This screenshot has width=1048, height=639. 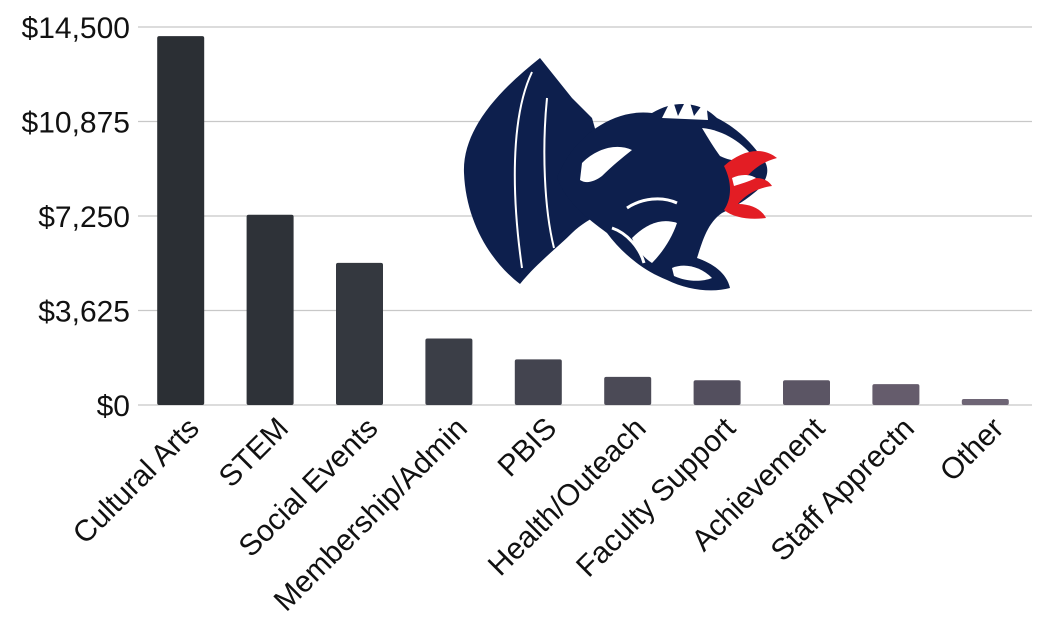 What do you see at coordinates (136, 481) in the screenshot?
I see `x-category-label: Cultural Arts` at bounding box center [136, 481].